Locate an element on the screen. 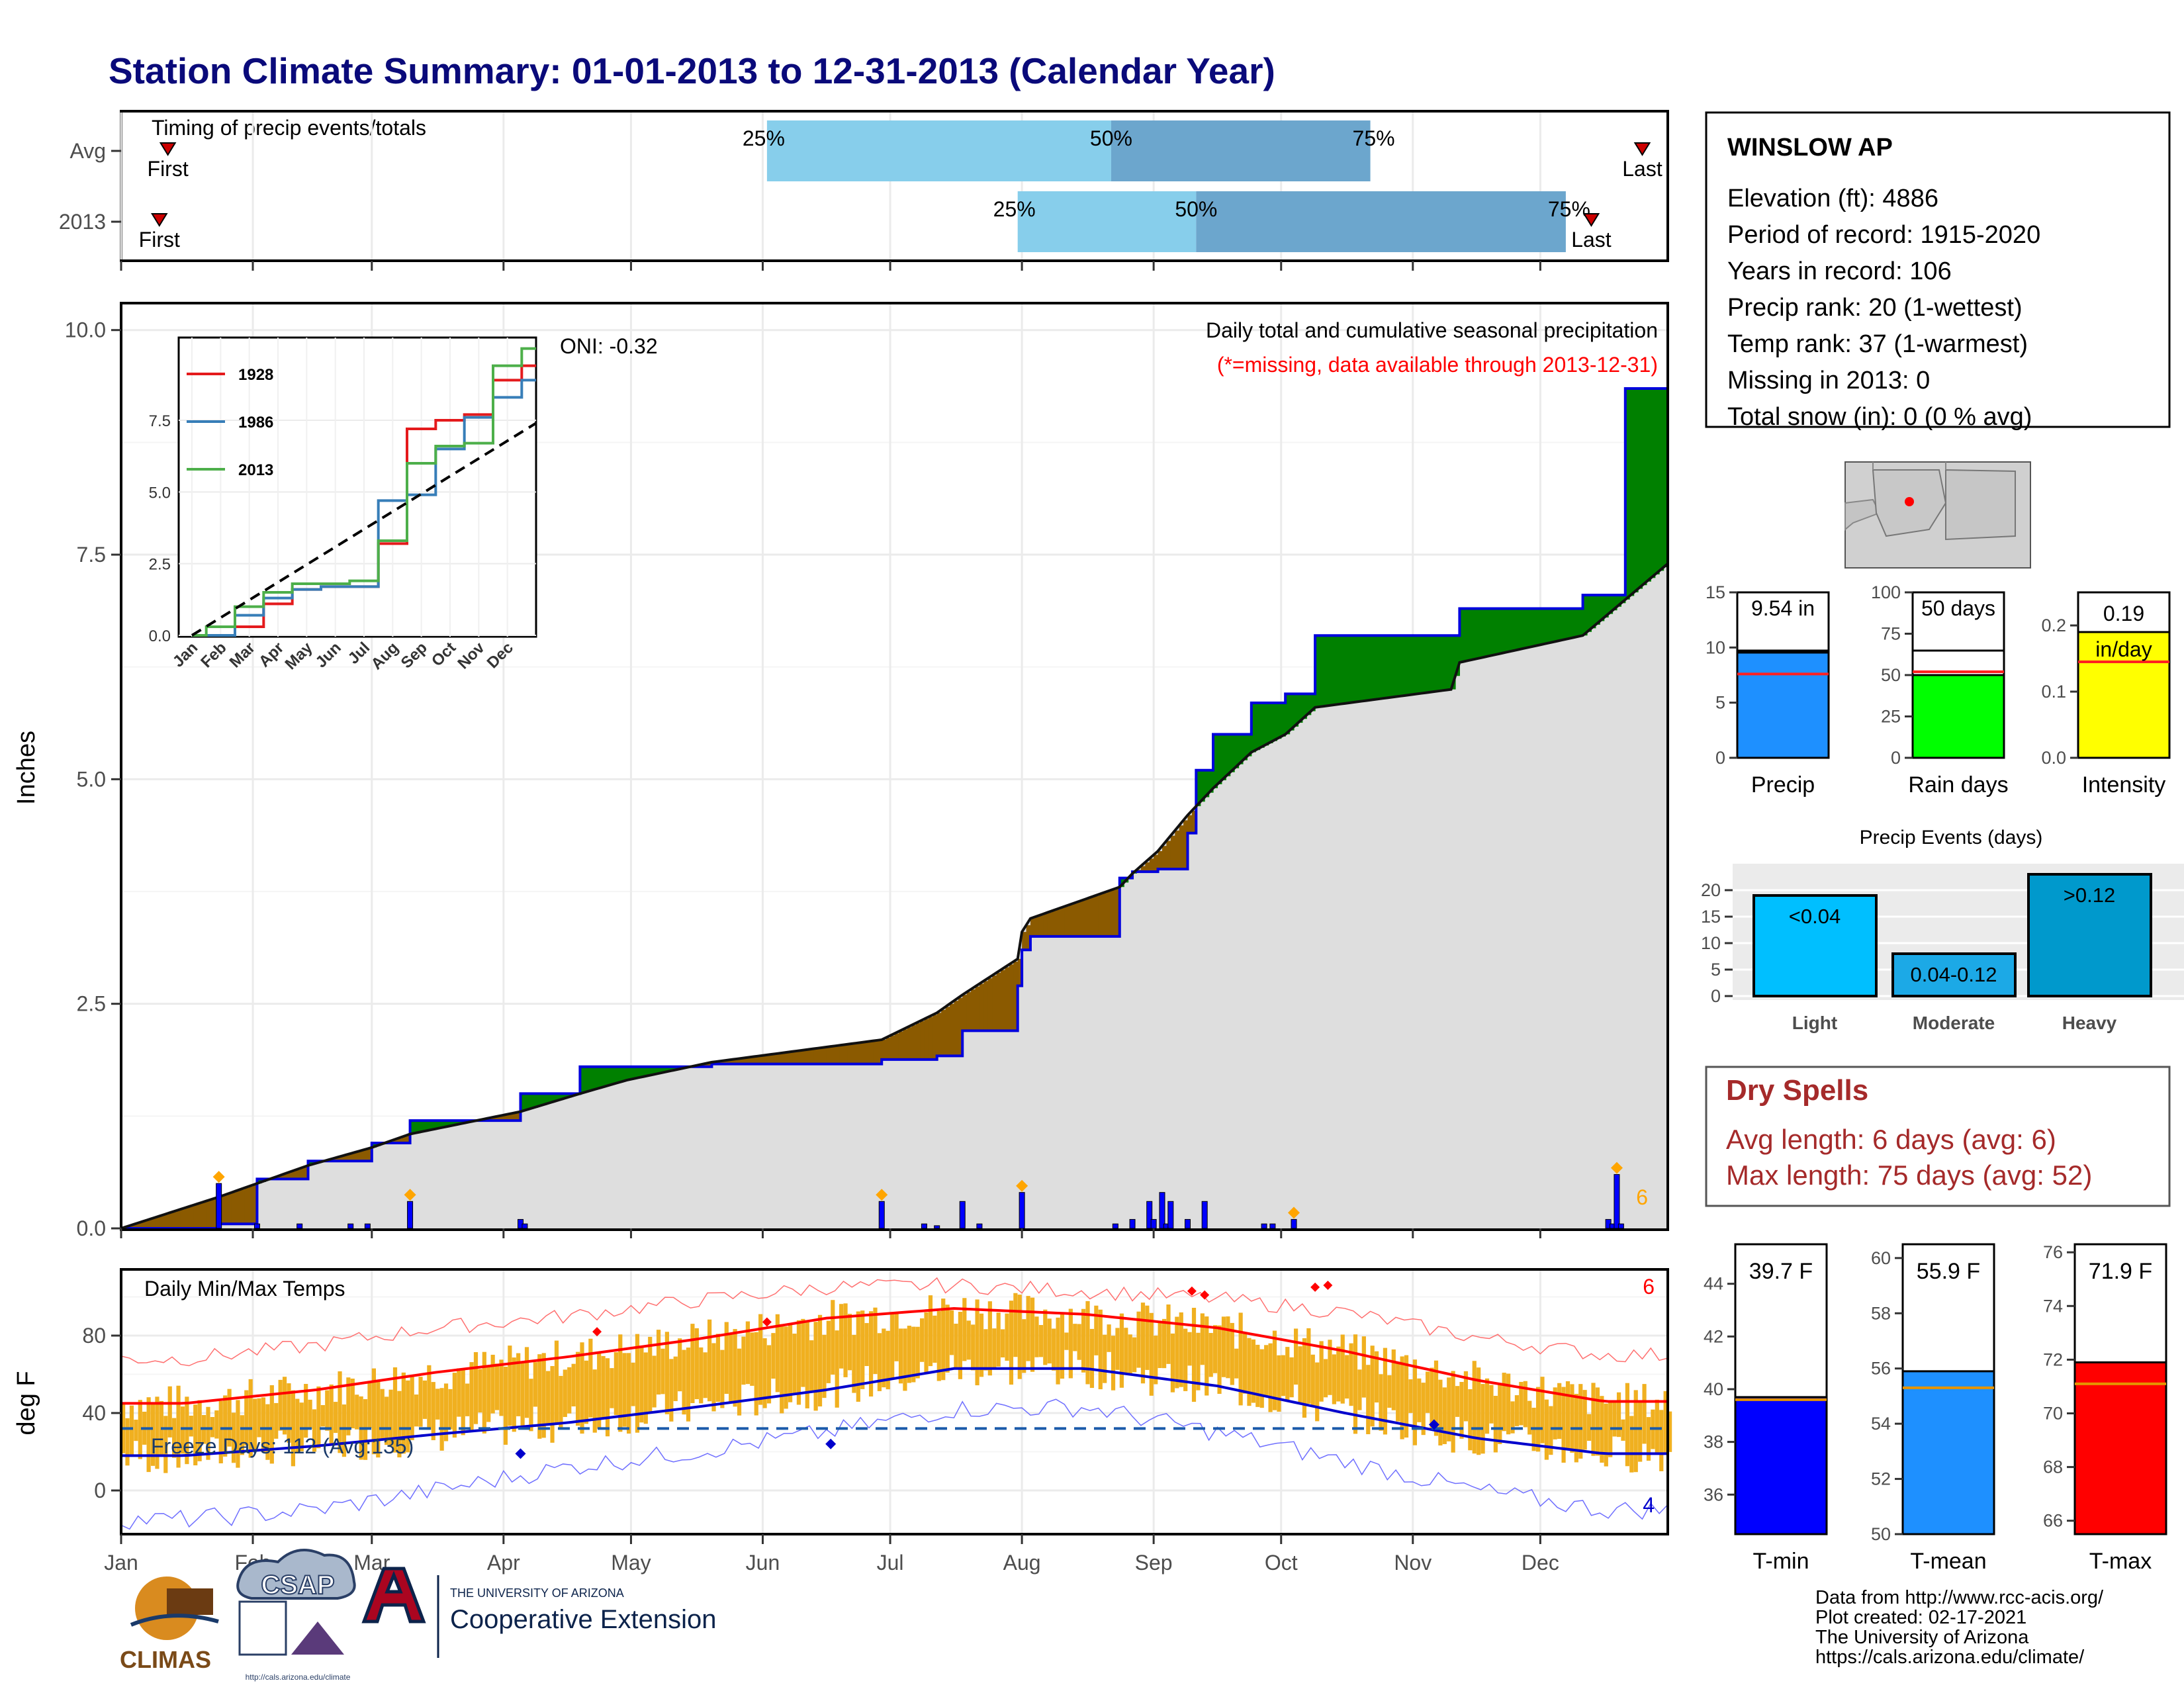 Image resolution: width=2184 pixels, height=1691 pixels. timing-label-75: 75% is located at coordinates (1374, 138).